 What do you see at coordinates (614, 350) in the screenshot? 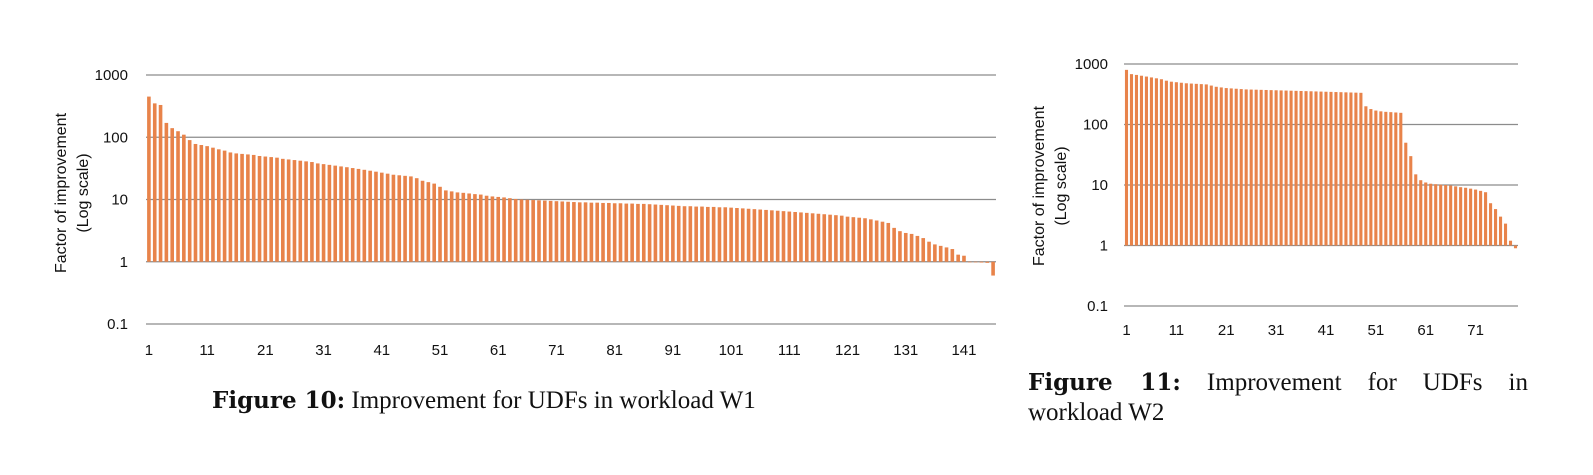
I see `x-tick-label: 81` at bounding box center [614, 350].